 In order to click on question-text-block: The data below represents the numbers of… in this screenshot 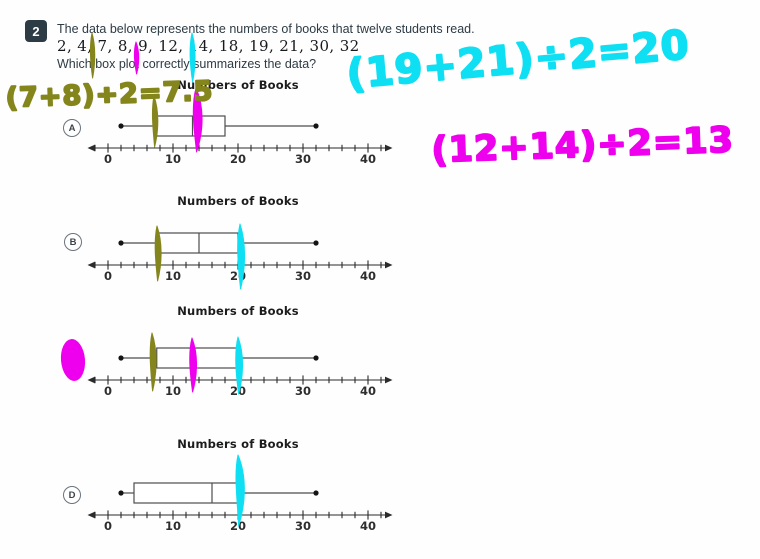, I will do `click(297, 46)`.